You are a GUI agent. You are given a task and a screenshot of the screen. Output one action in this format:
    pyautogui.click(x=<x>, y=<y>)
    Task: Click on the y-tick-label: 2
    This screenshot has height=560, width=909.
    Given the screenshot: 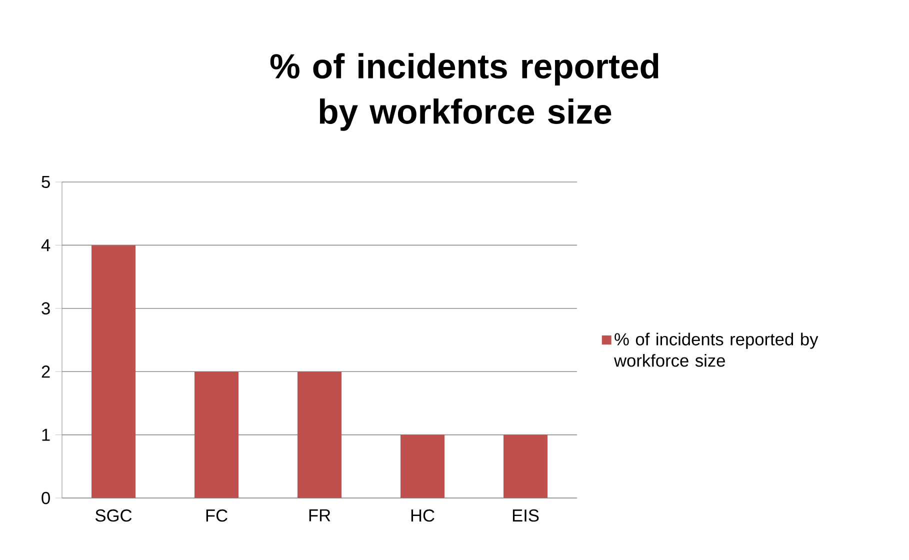 What is the action you would take?
    pyautogui.click(x=46, y=372)
    